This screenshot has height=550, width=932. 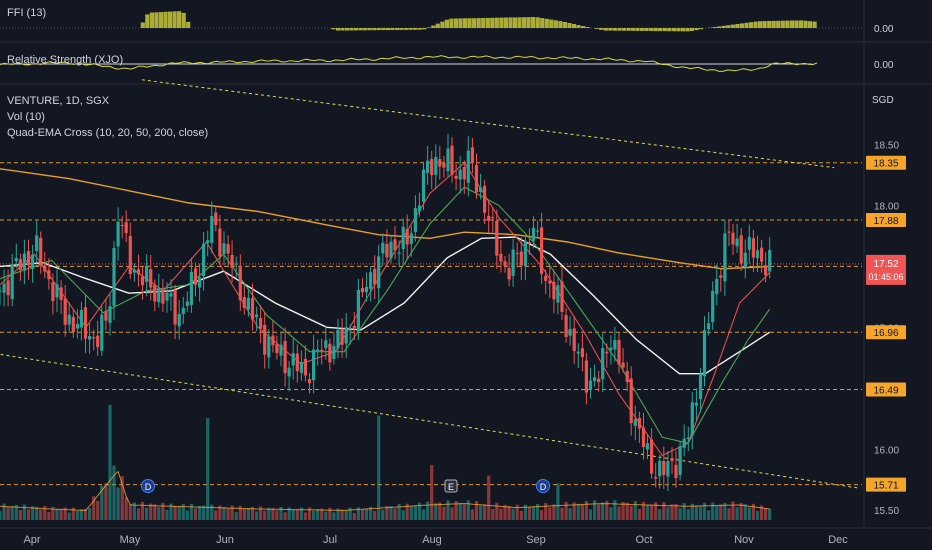 What do you see at coordinates (886, 511) in the screenshot?
I see `y-tick-label: 15.50` at bounding box center [886, 511].